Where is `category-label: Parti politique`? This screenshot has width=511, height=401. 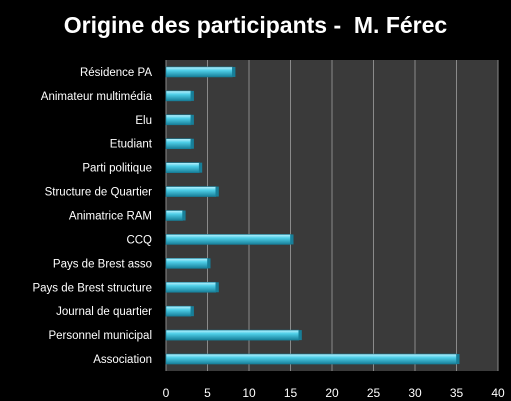 category-label: Parti politique is located at coordinates (117, 169).